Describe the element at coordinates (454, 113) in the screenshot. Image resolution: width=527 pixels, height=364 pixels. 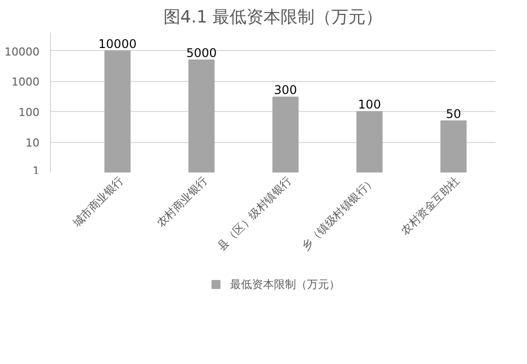
I see `data-label: 50` at that location.